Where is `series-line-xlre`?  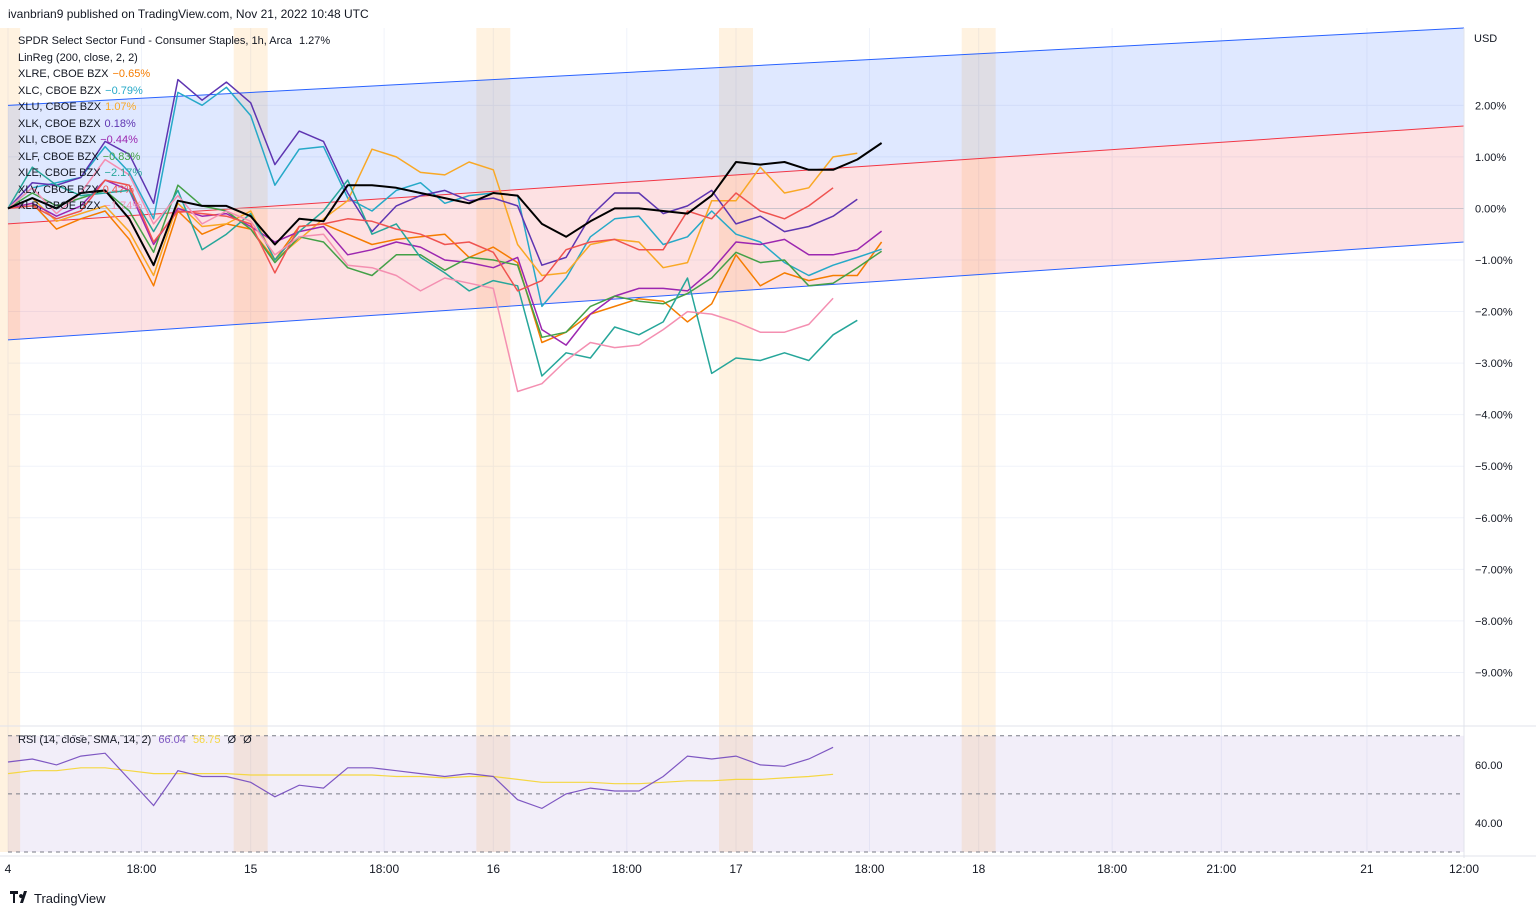 series-line-xlre is located at coordinates (445, 273).